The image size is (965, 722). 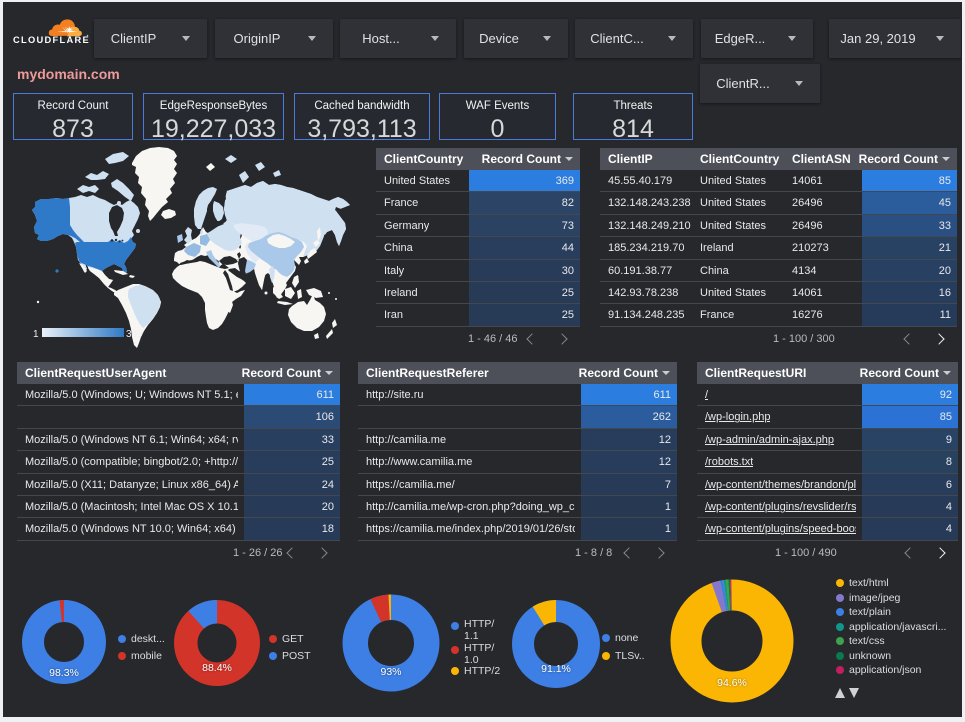 I want to click on svg-text: CLOUDFLARE, so click(x=51, y=40).